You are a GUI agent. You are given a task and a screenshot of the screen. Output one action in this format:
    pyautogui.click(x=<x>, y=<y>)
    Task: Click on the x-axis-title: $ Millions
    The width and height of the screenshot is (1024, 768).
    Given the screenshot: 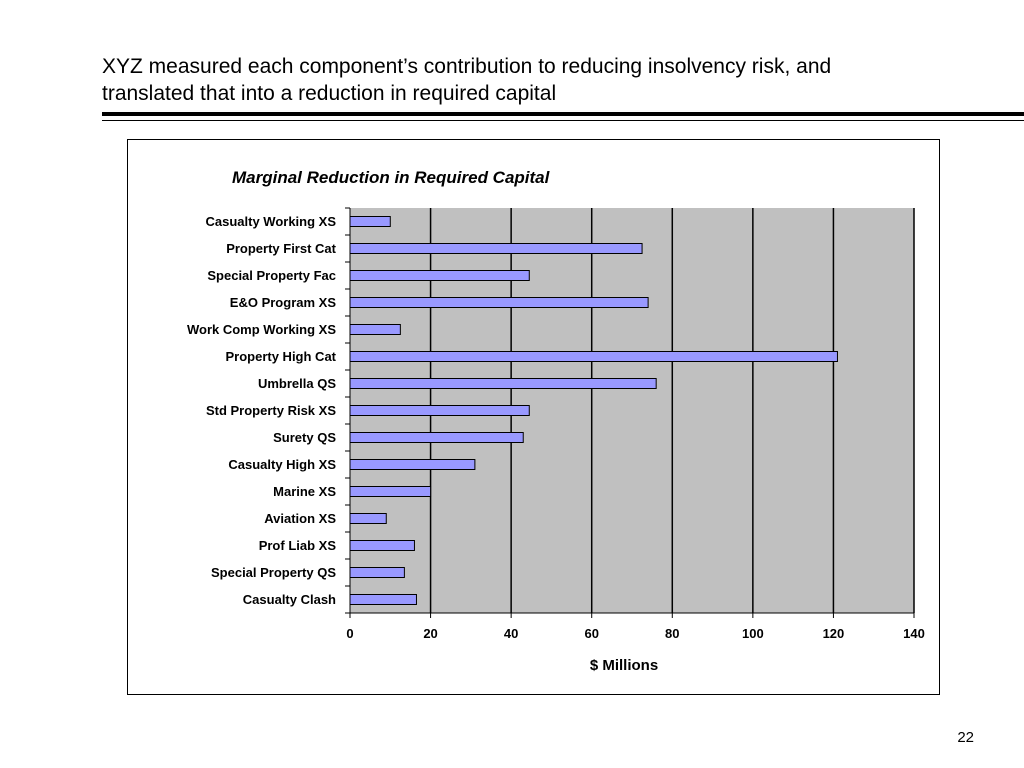 What is the action you would take?
    pyautogui.click(x=624, y=665)
    